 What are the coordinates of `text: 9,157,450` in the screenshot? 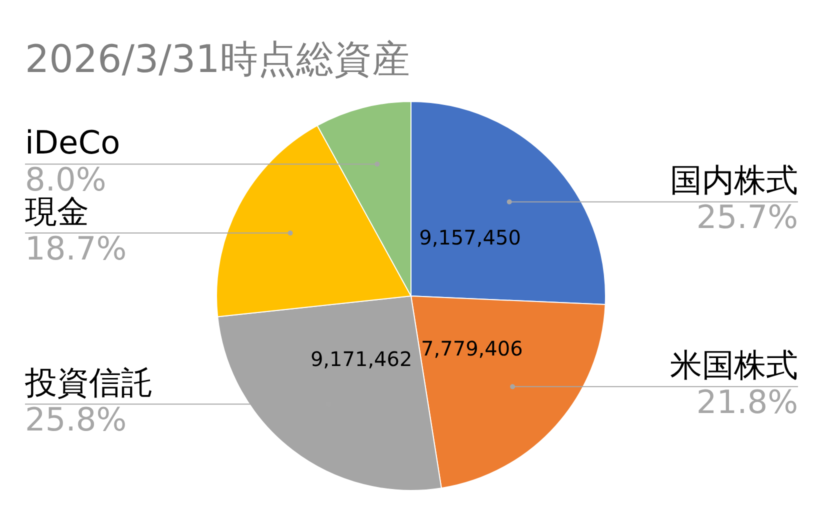 It's located at (470, 238).